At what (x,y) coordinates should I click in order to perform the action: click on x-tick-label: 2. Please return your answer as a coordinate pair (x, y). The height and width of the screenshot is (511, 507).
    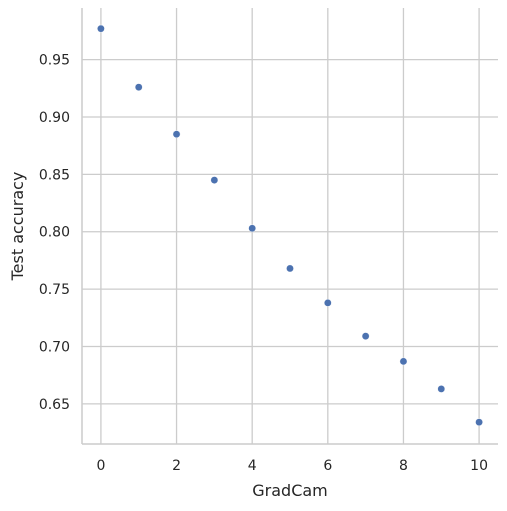
    Looking at the image, I should click on (176, 466).